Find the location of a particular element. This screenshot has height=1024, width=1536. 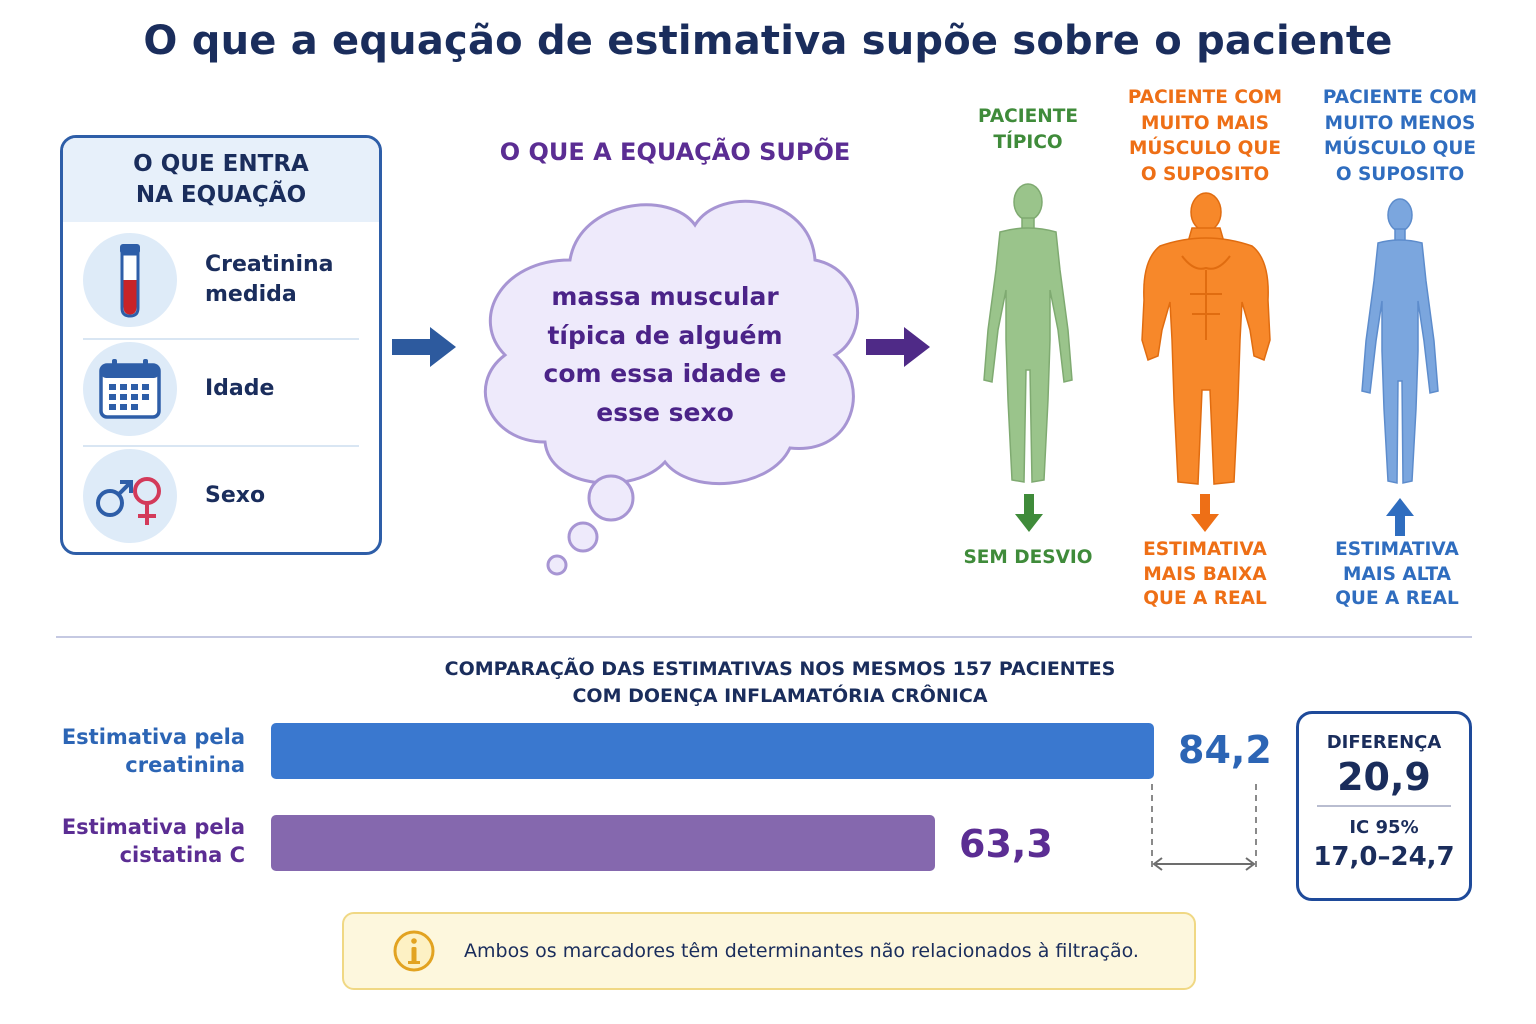

patient-less-muscle-outcome-line-2: MAIS ALTA is located at coordinates (1397, 574).